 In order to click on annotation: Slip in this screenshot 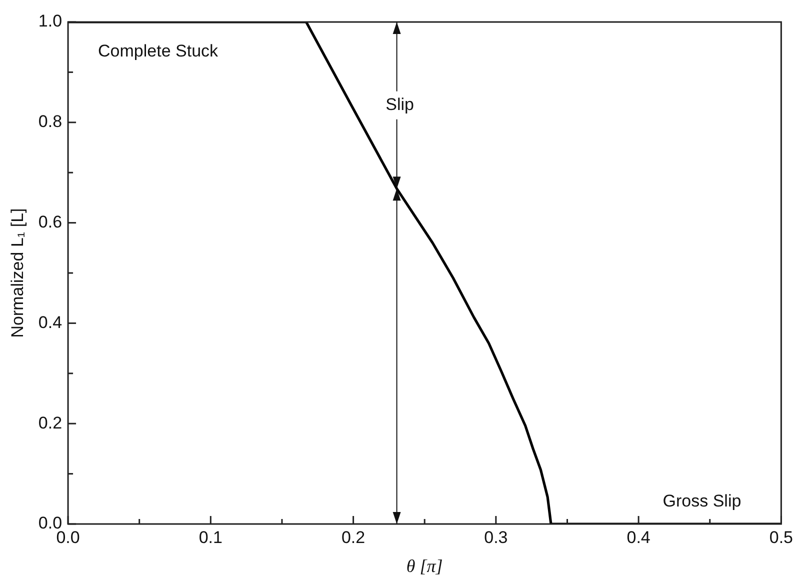, I will do `click(400, 104)`.